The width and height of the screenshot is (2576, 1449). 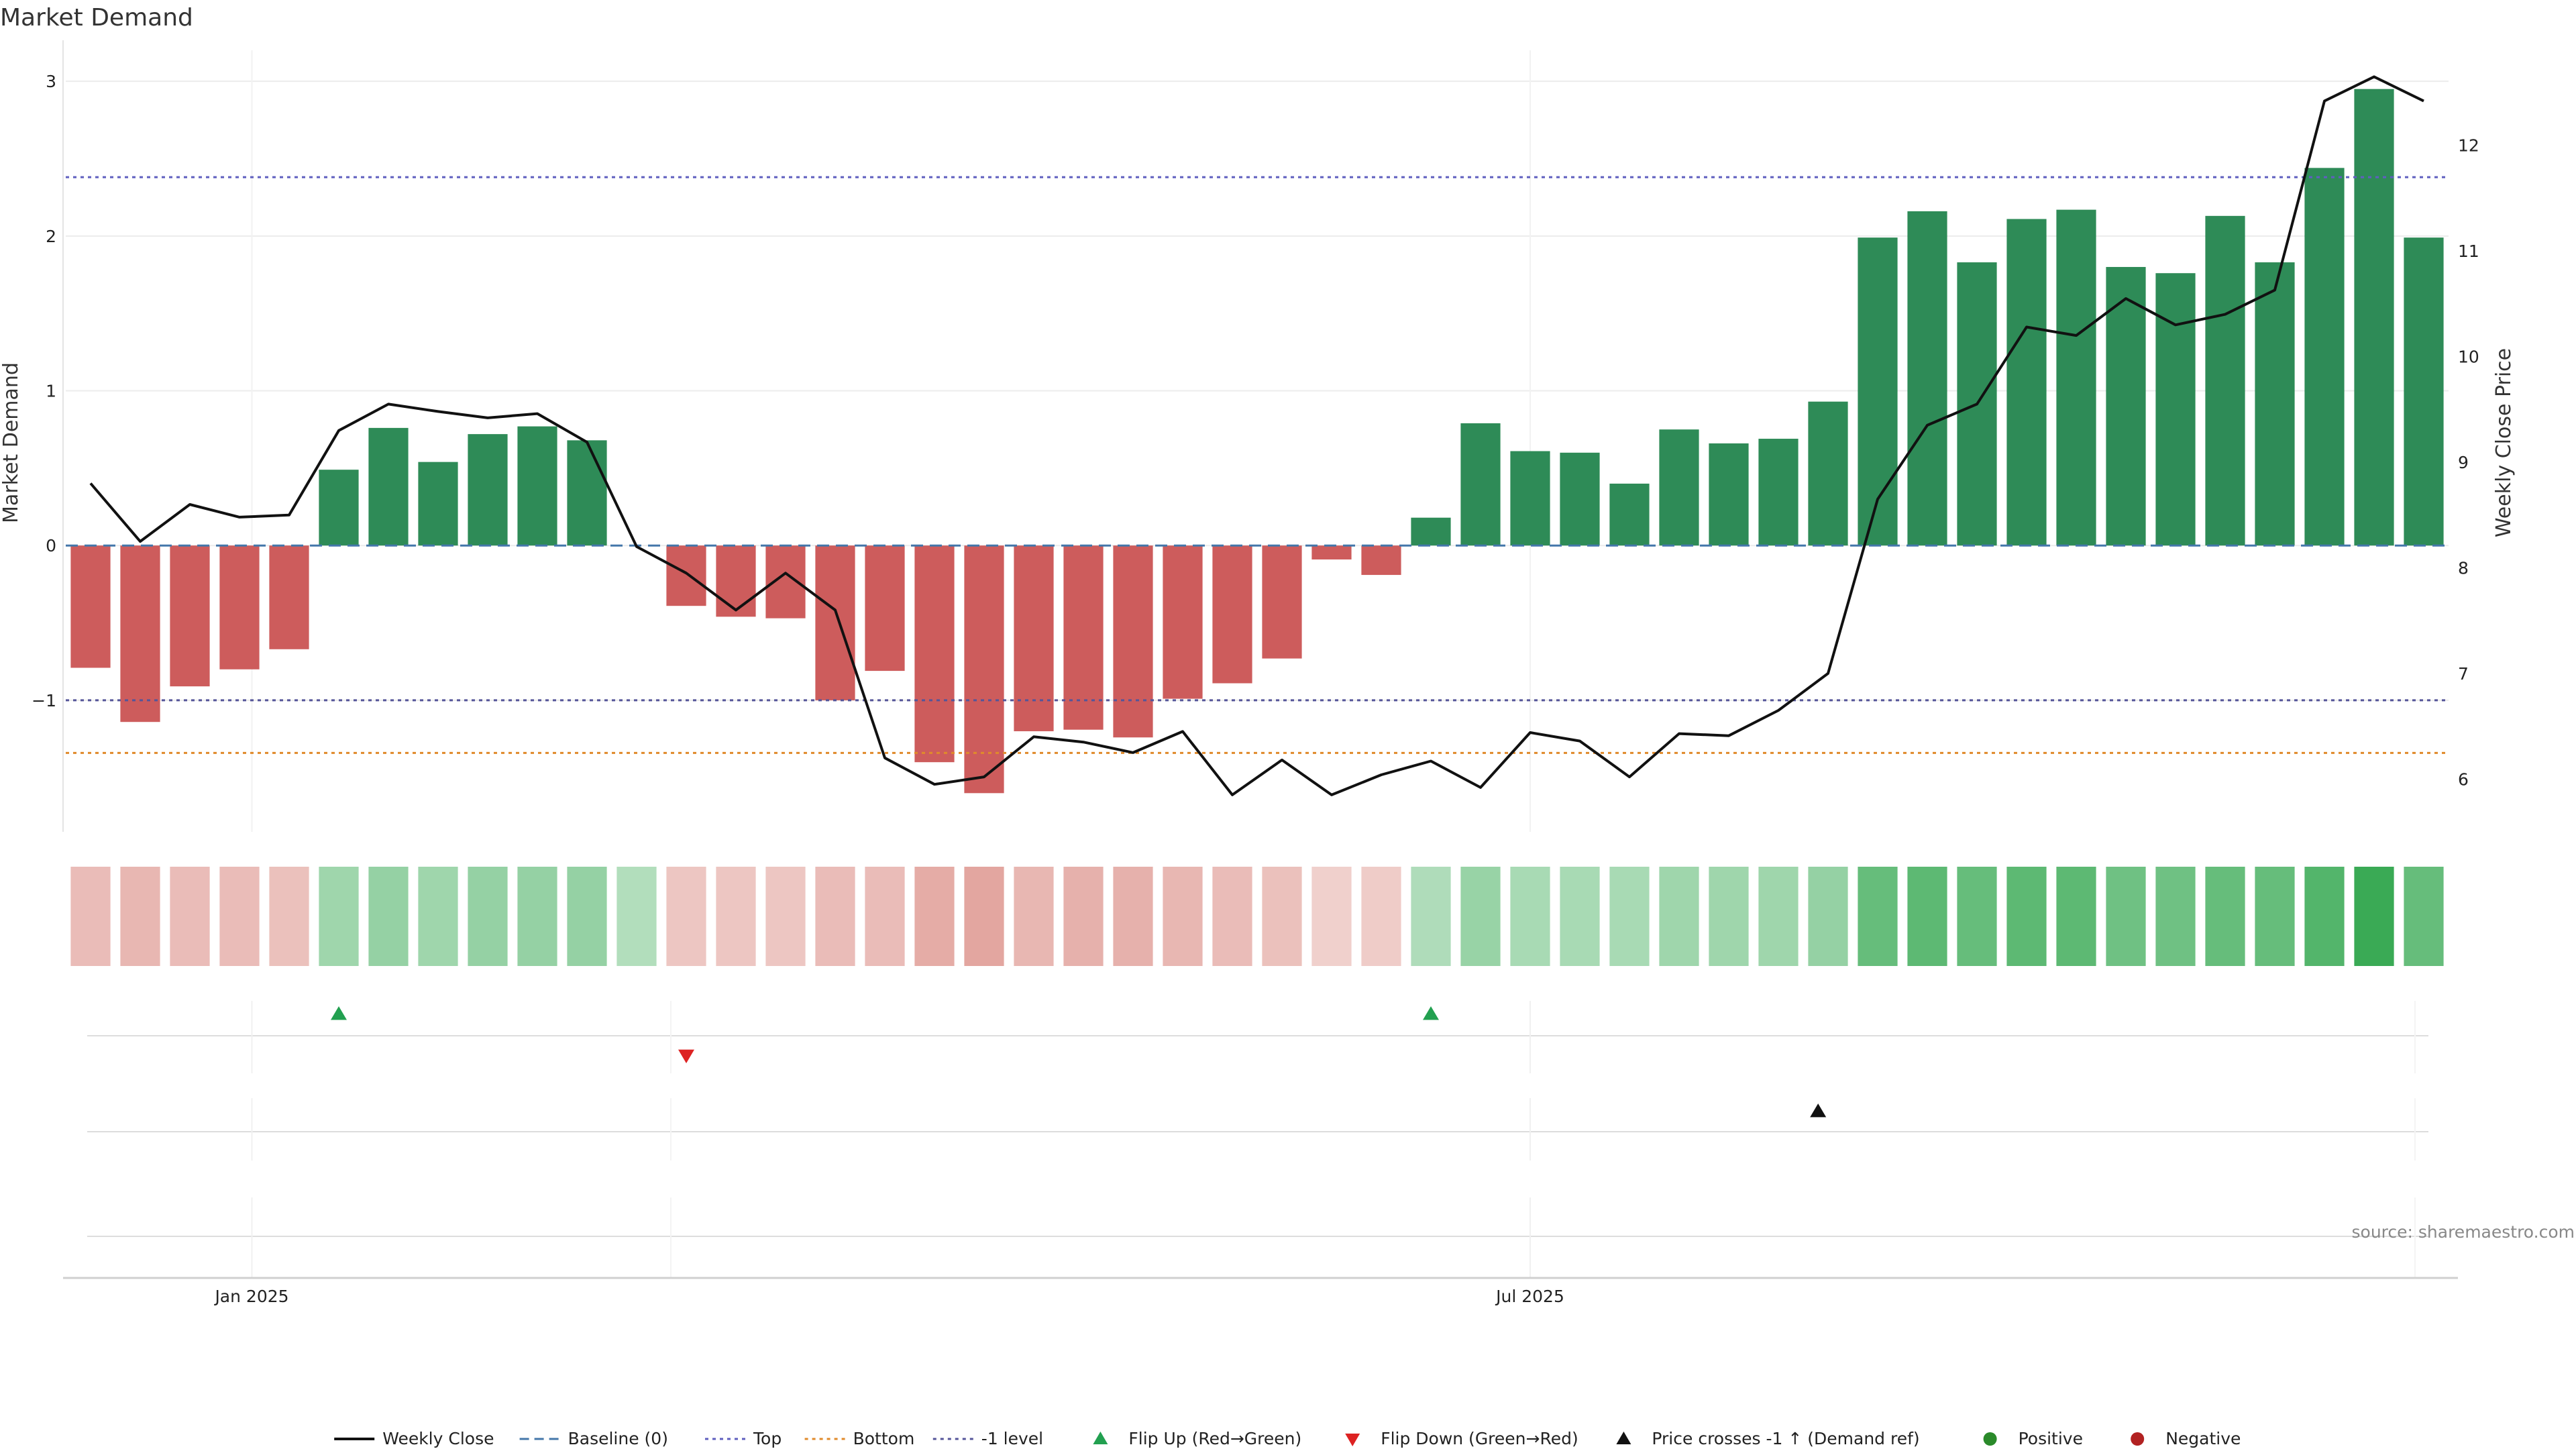 I want to click on legend-label: Price crosses -1 ↑ (Demand ref), so click(x=1785, y=1438).